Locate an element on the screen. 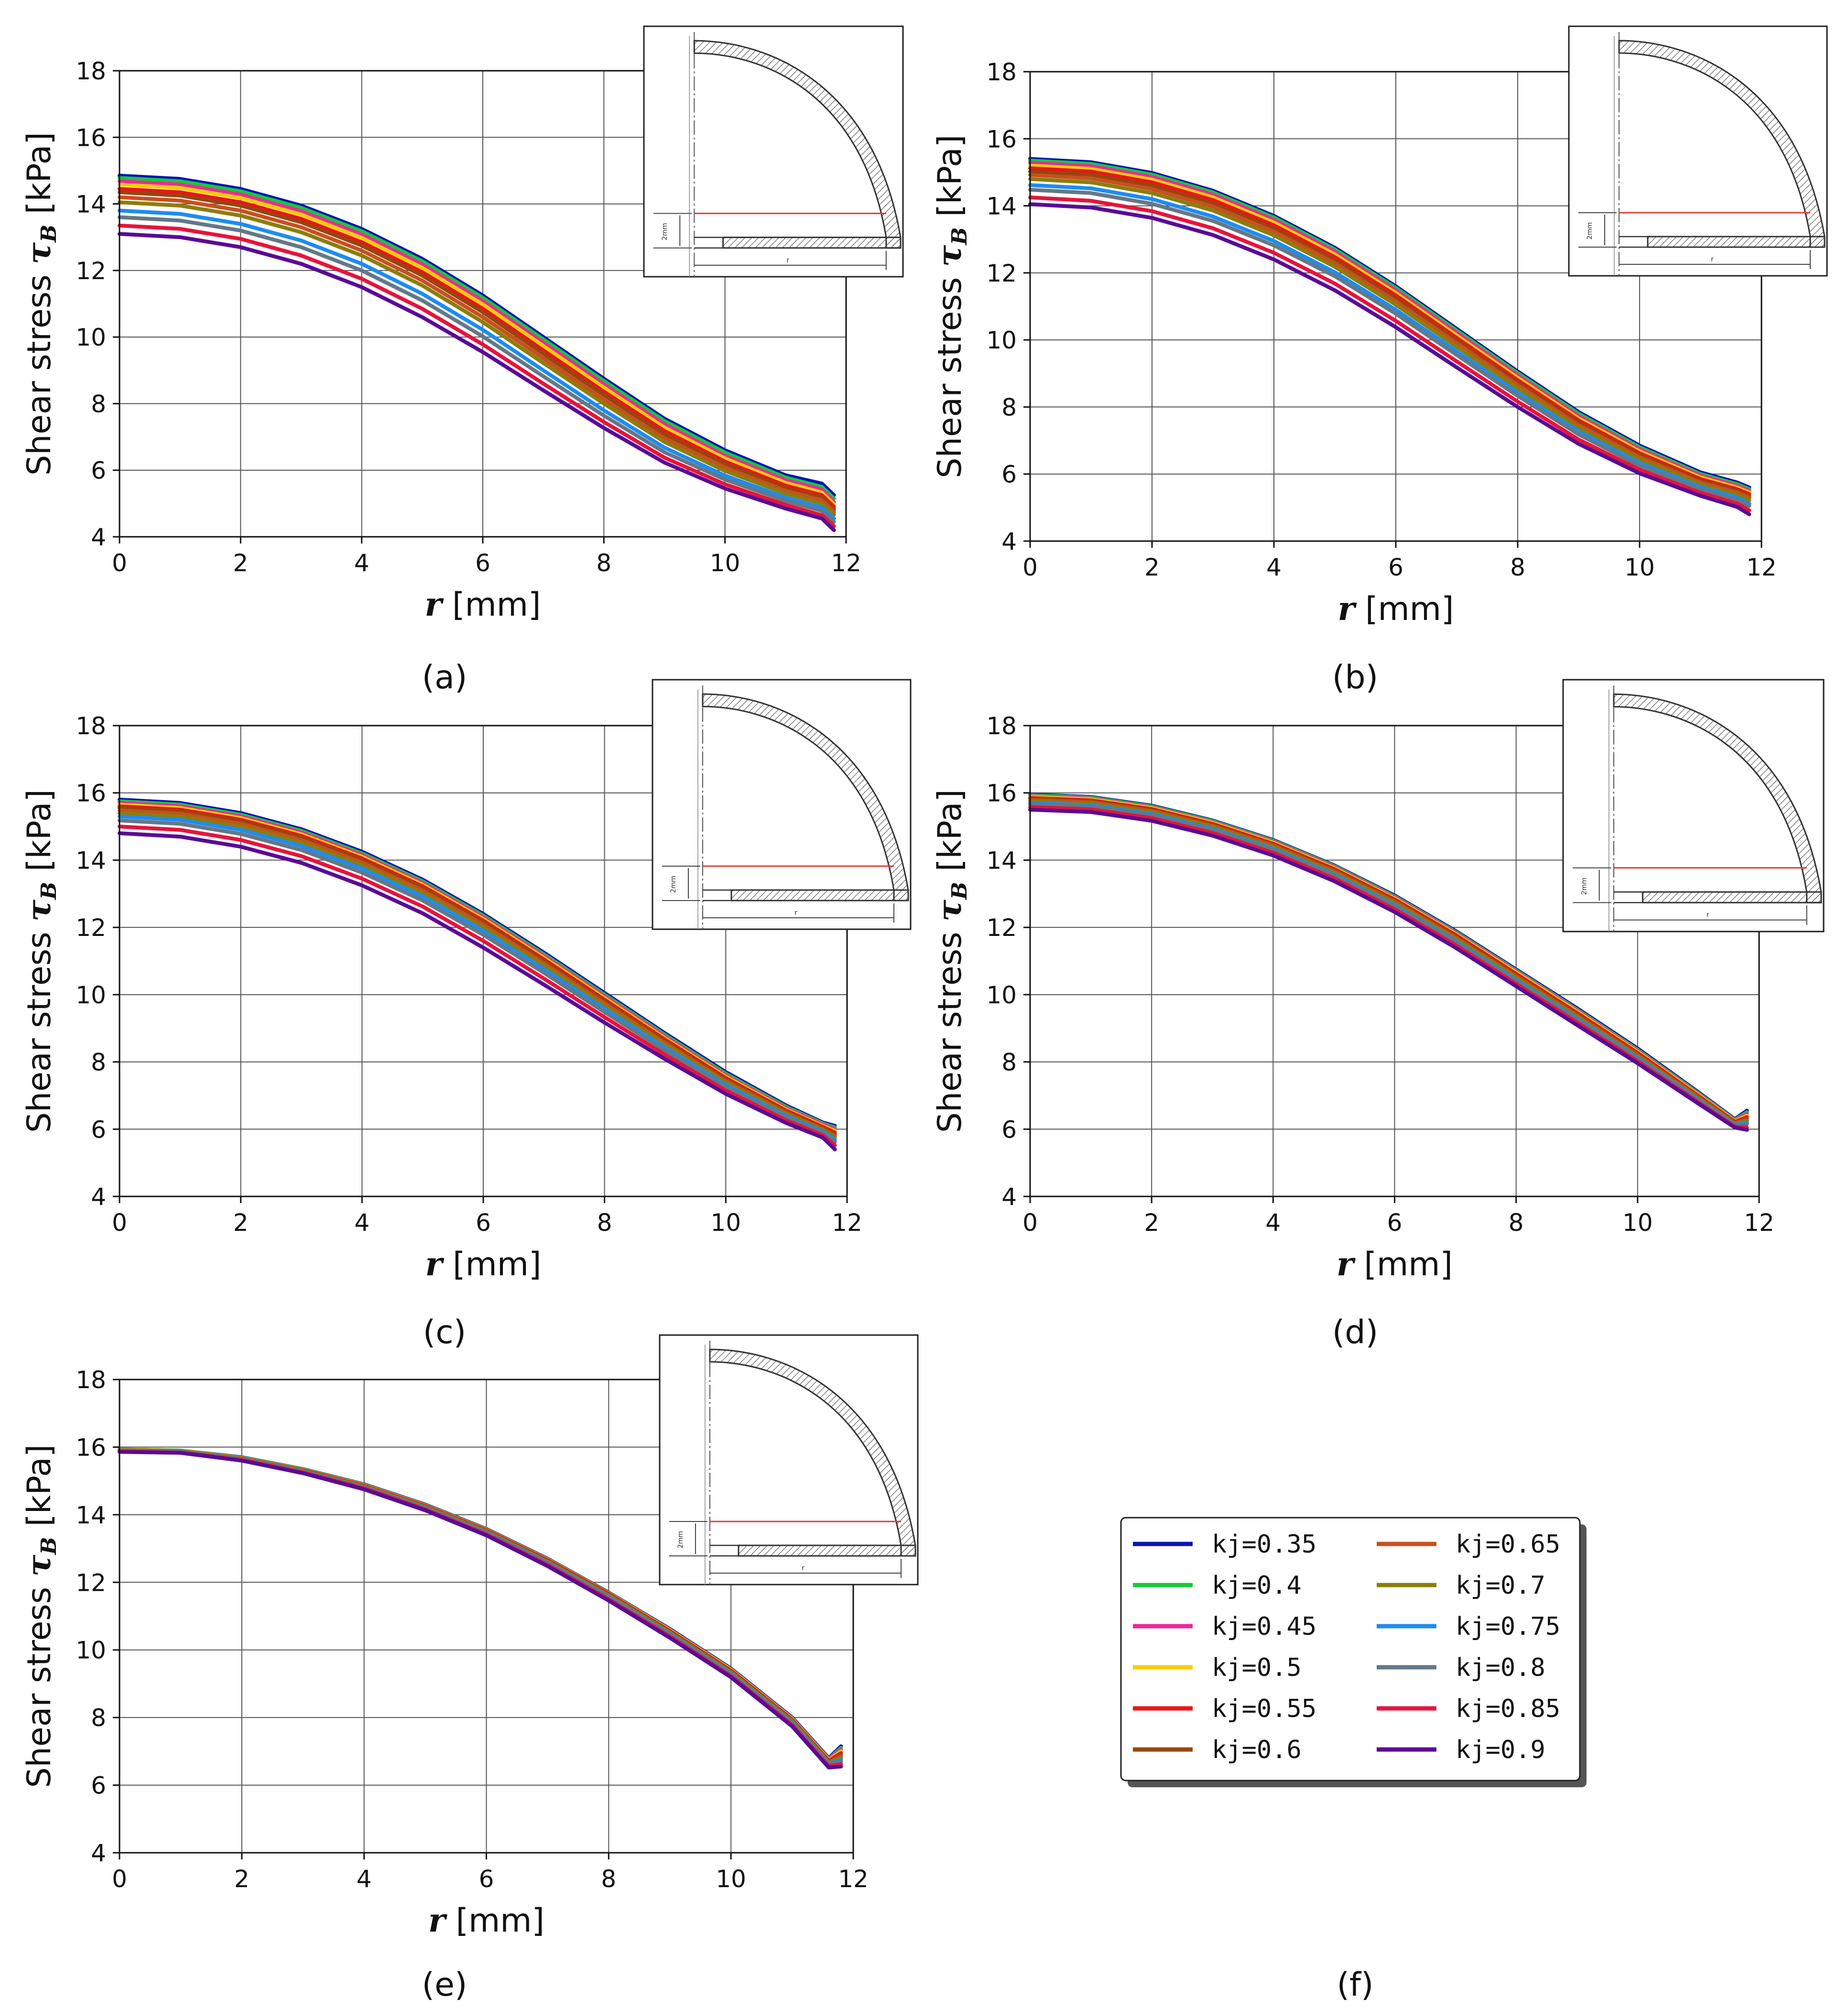 This screenshot has height=2010, width=1848. panel-caption: (f) is located at coordinates (1355, 1985).